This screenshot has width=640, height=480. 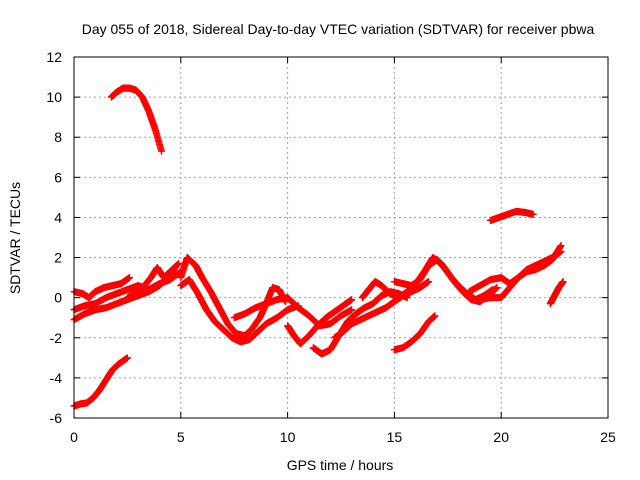 What do you see at coordinates (58, 177) in the screenshot?
I see `y-tick-label: 6` at bounding box center [58, 177].